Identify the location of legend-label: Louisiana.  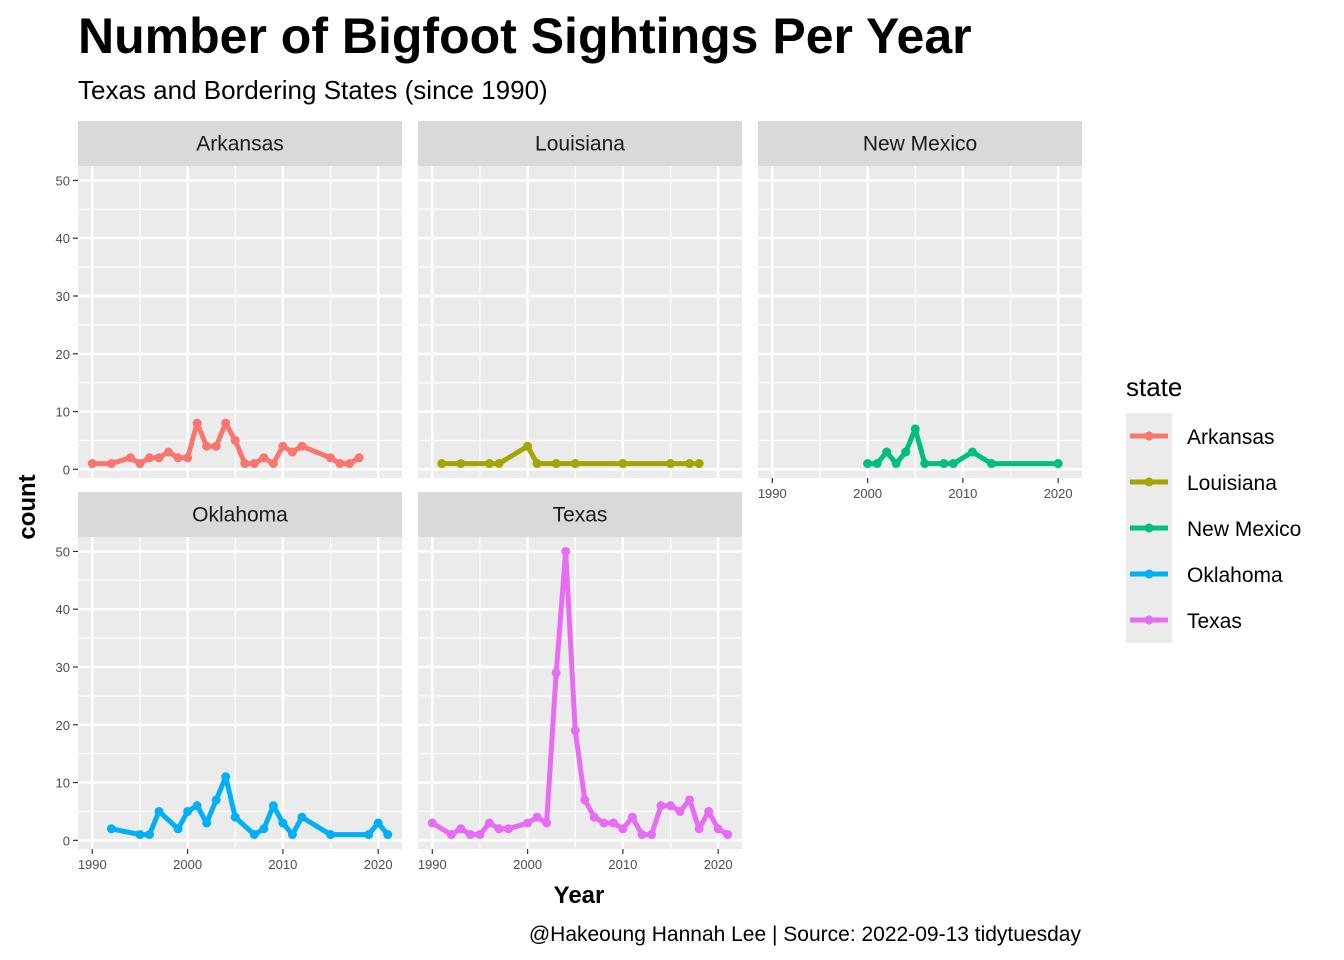
(1232, 483).